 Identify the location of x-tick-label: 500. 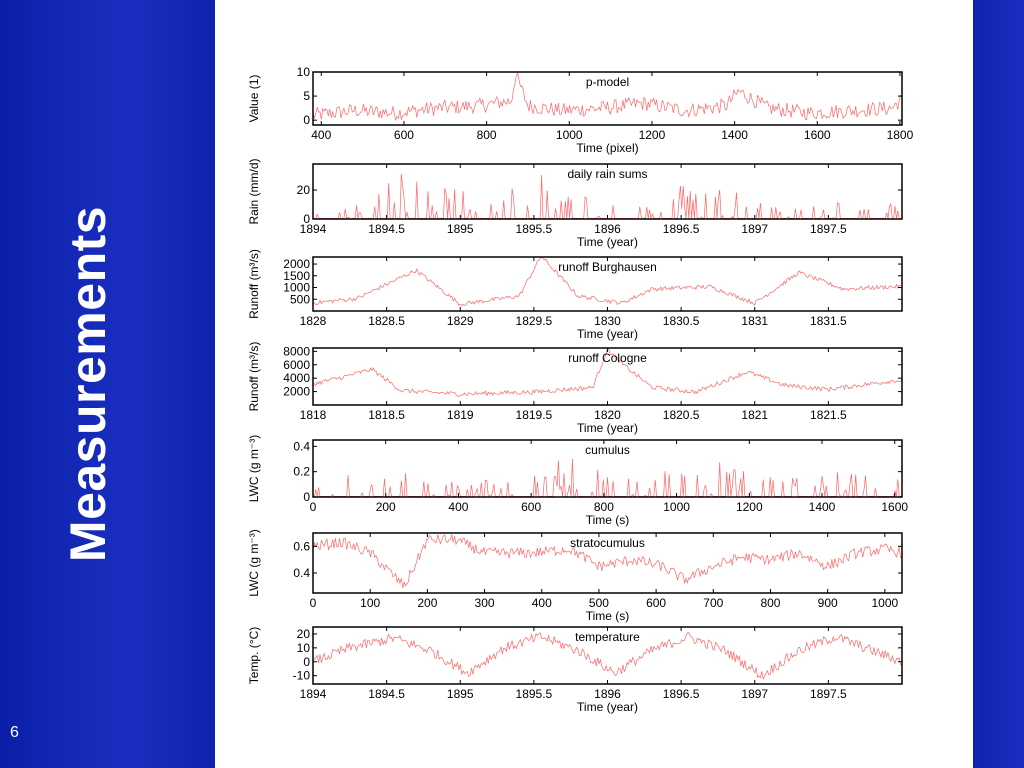
(599, 603).